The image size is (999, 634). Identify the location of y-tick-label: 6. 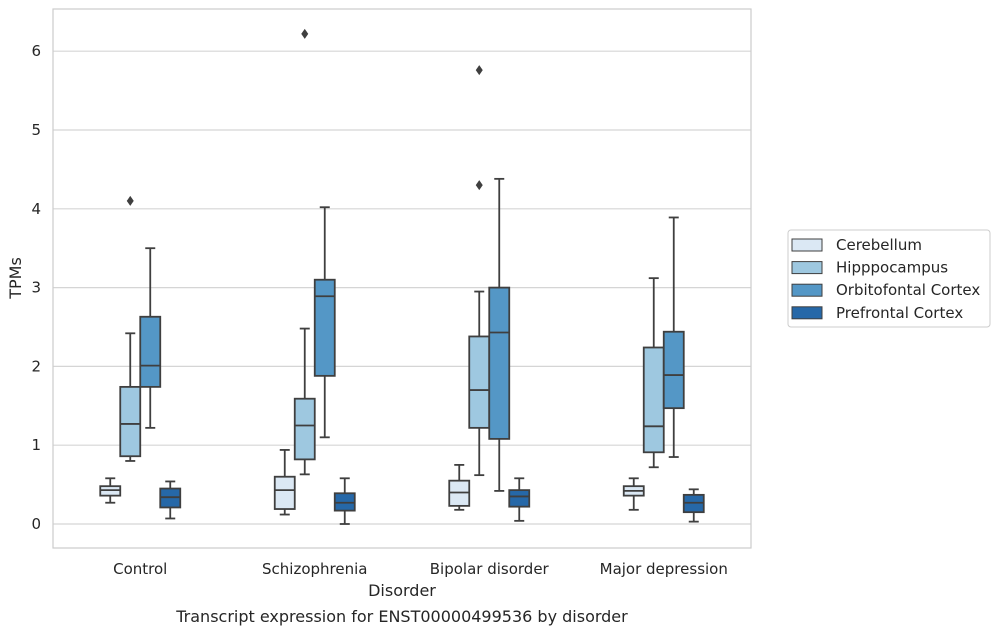
(36, 51).